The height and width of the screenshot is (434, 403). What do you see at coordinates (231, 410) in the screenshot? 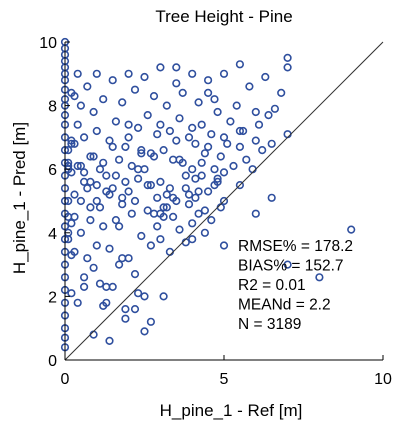
I see `x-axis-title: H_pine_1 - Ref [m]` at bounding box center [231, 410].